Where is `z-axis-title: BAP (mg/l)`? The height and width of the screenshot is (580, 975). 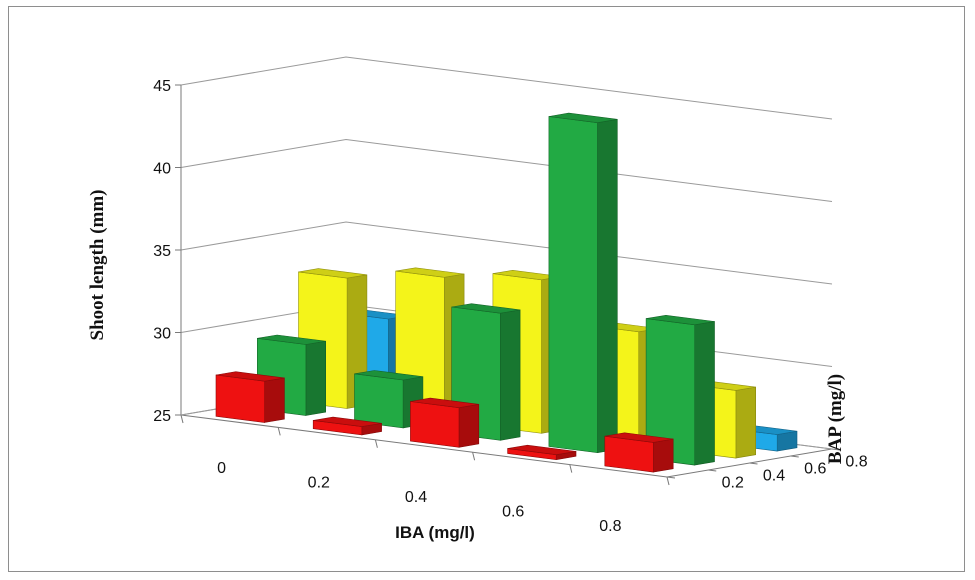 z-axis-title: BAP (mg/l) is located at coordinates (835, 419).